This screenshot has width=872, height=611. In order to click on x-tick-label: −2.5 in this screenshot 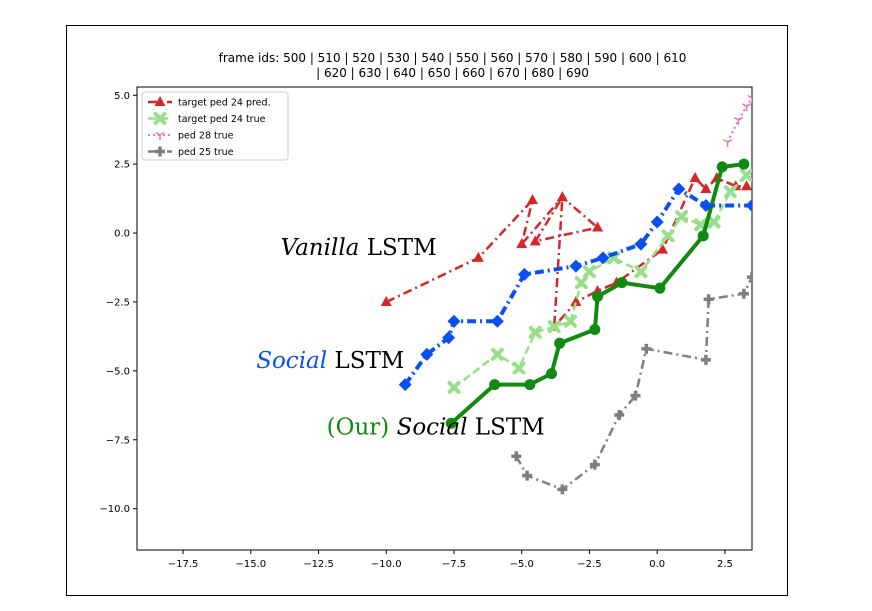, I will do `click(589, 564)`.